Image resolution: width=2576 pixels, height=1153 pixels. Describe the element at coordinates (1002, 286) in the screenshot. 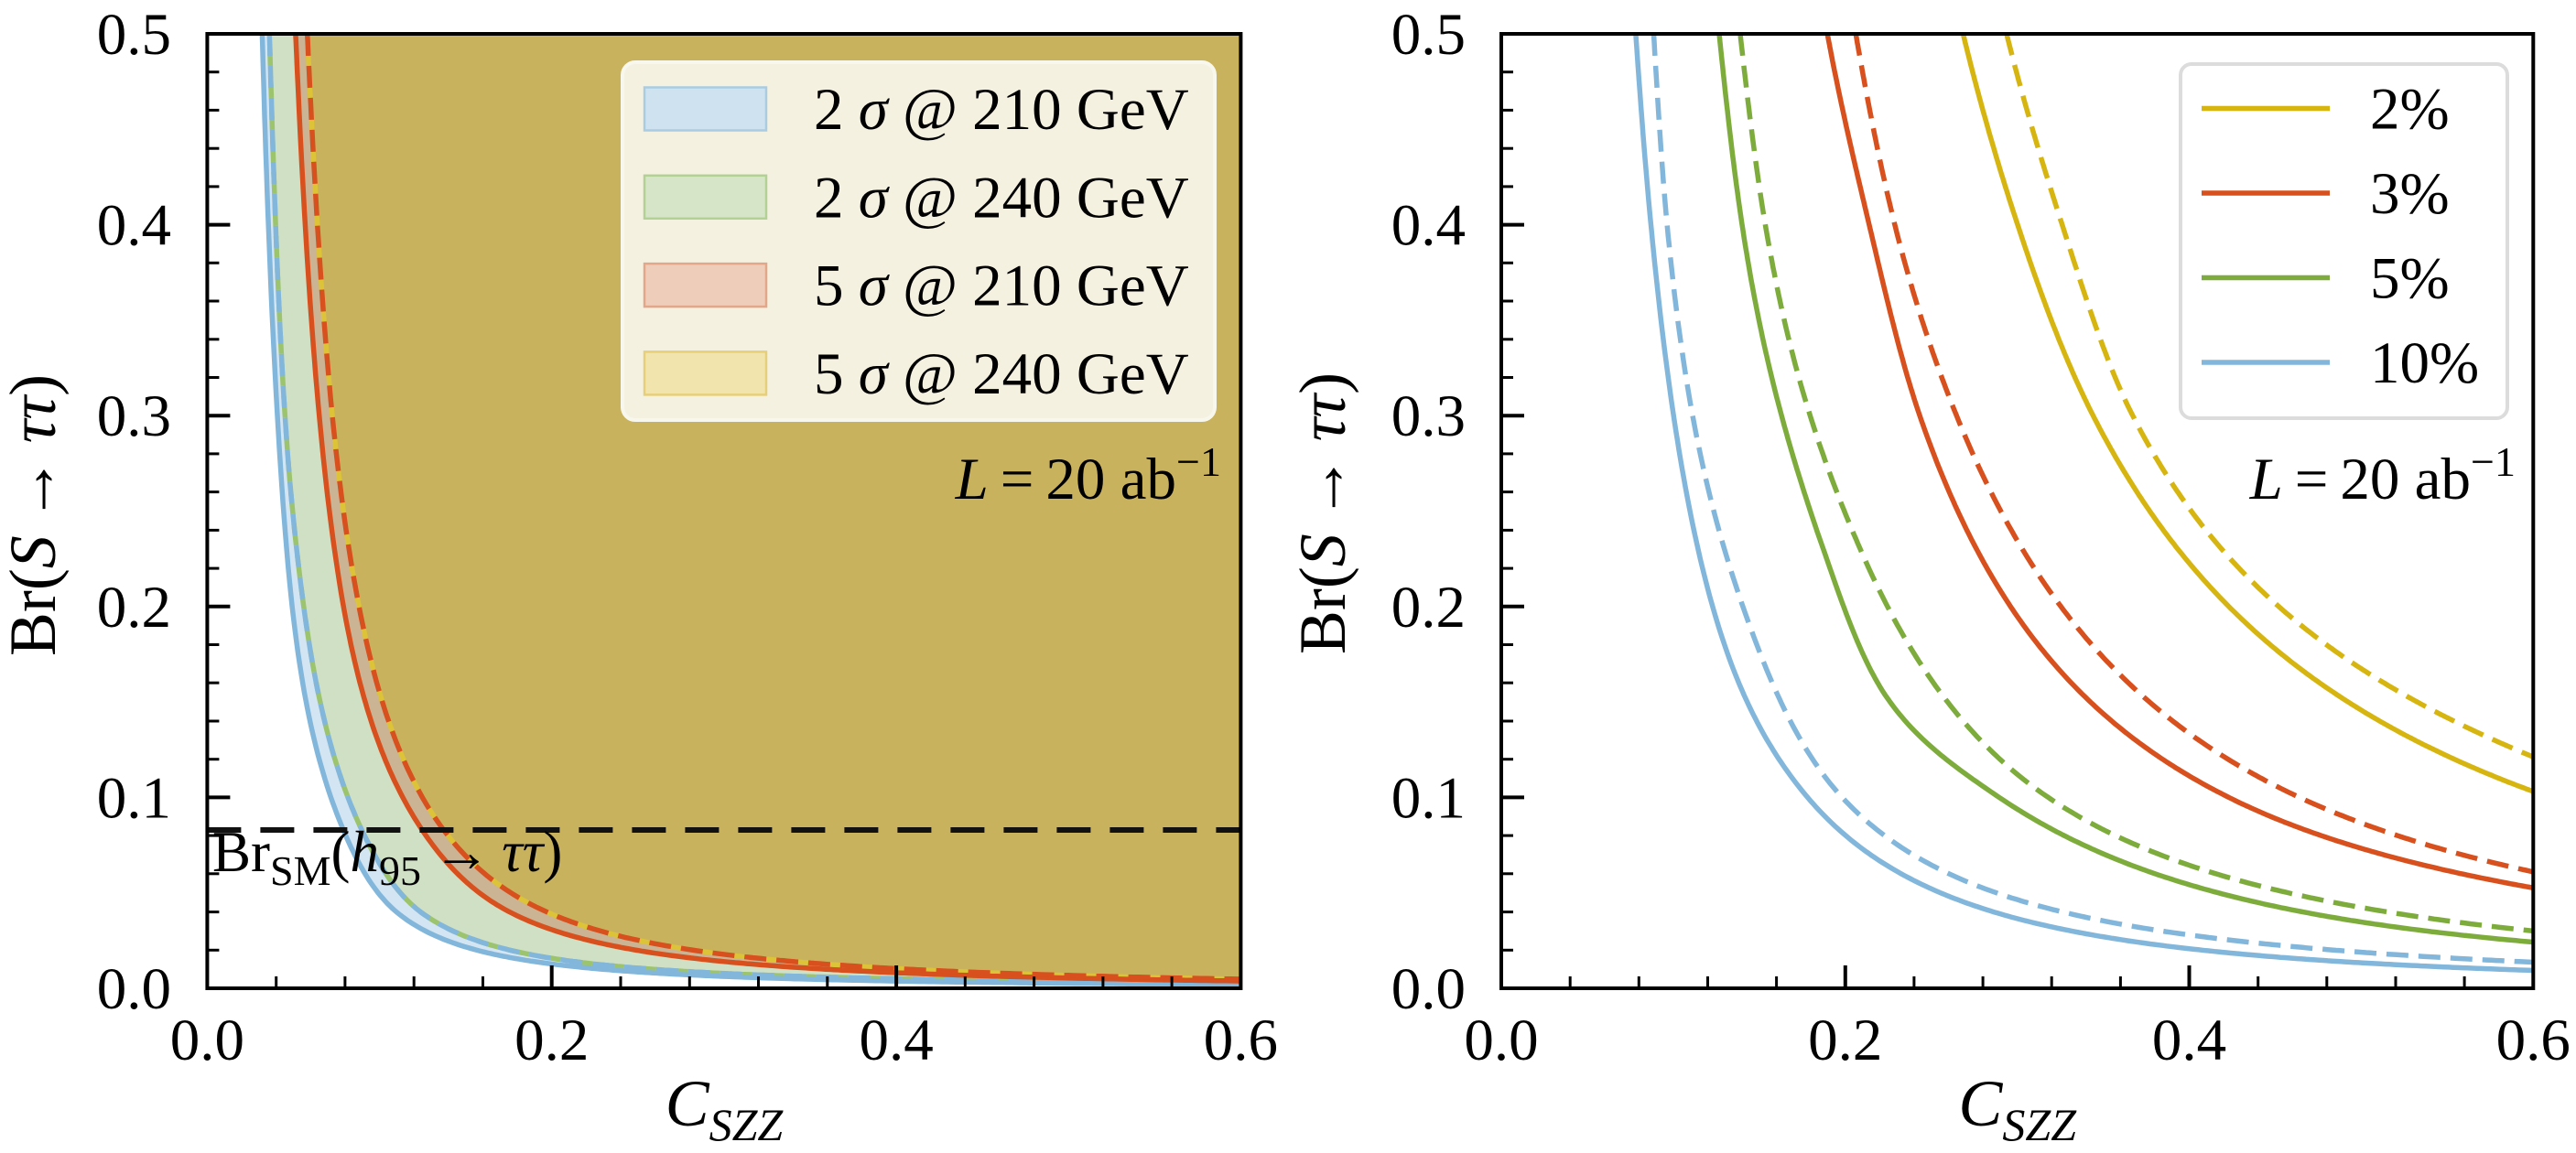

I see `svg-text: 5 σ @ 210 GeV` at that location.